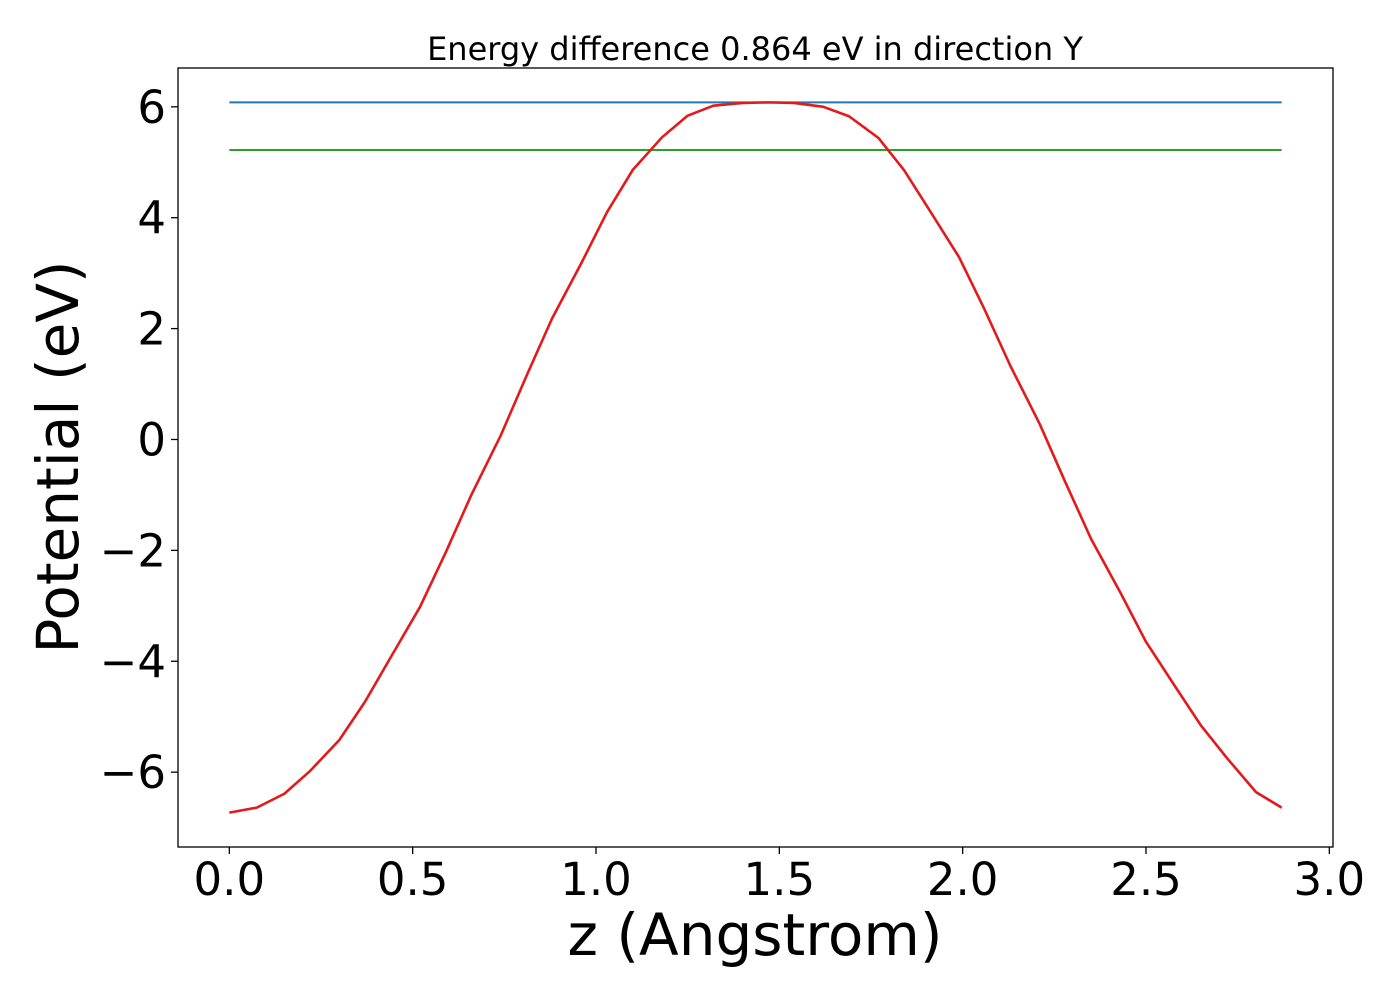 The width and height of the screenshot is (1400, 1000). I want to click on y-tick-label: 4, so click(151, 218).